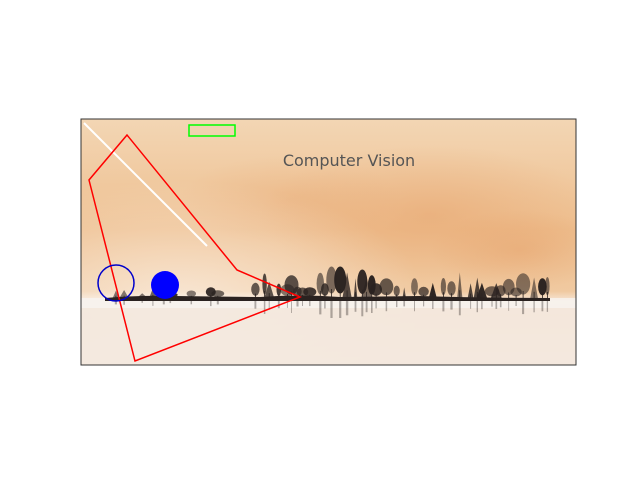  I want to click on white-line-overlay, so click(145, 184).